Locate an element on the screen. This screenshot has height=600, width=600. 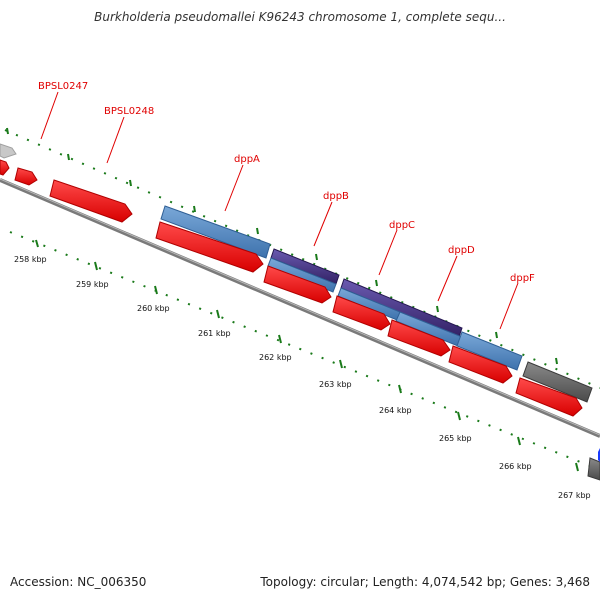
outer-tick-a is located at coordinates (7, 131).